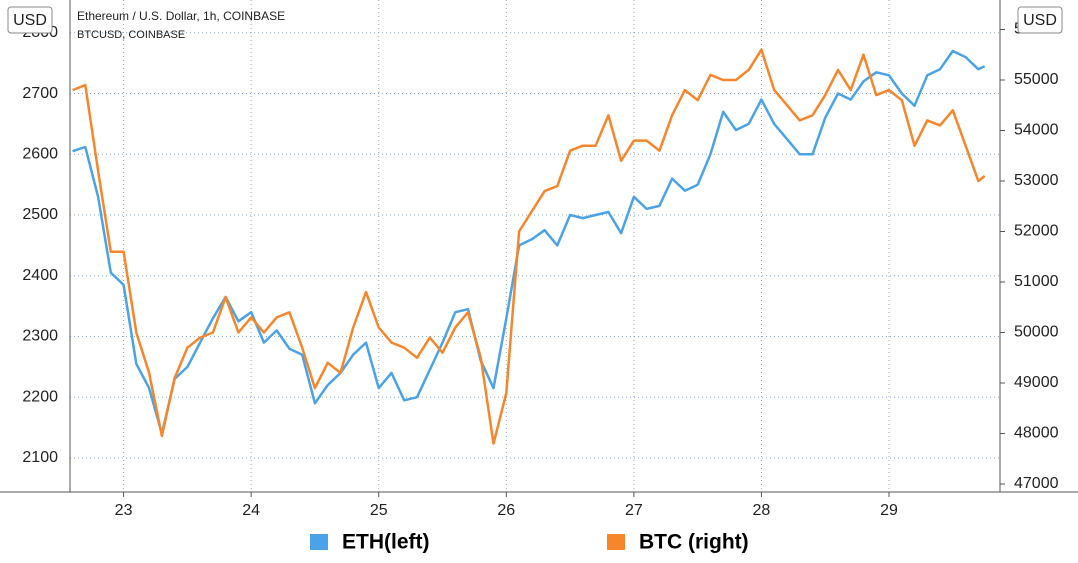 The height and width of the screenshot is (563, 1078). Describe the element at coordinates (131, 35) in the screenshot. I see `chart-subtitle: BTCUSD, COINBASE` at that location.